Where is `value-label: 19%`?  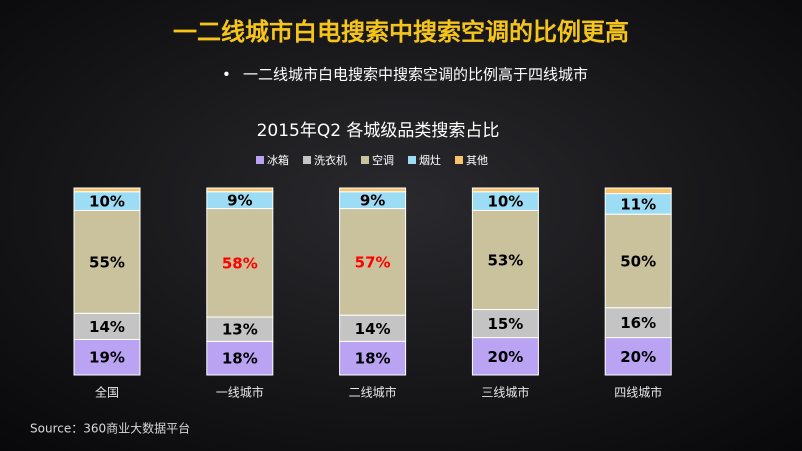 value-label: 19% is located at coordinates (107, 358).